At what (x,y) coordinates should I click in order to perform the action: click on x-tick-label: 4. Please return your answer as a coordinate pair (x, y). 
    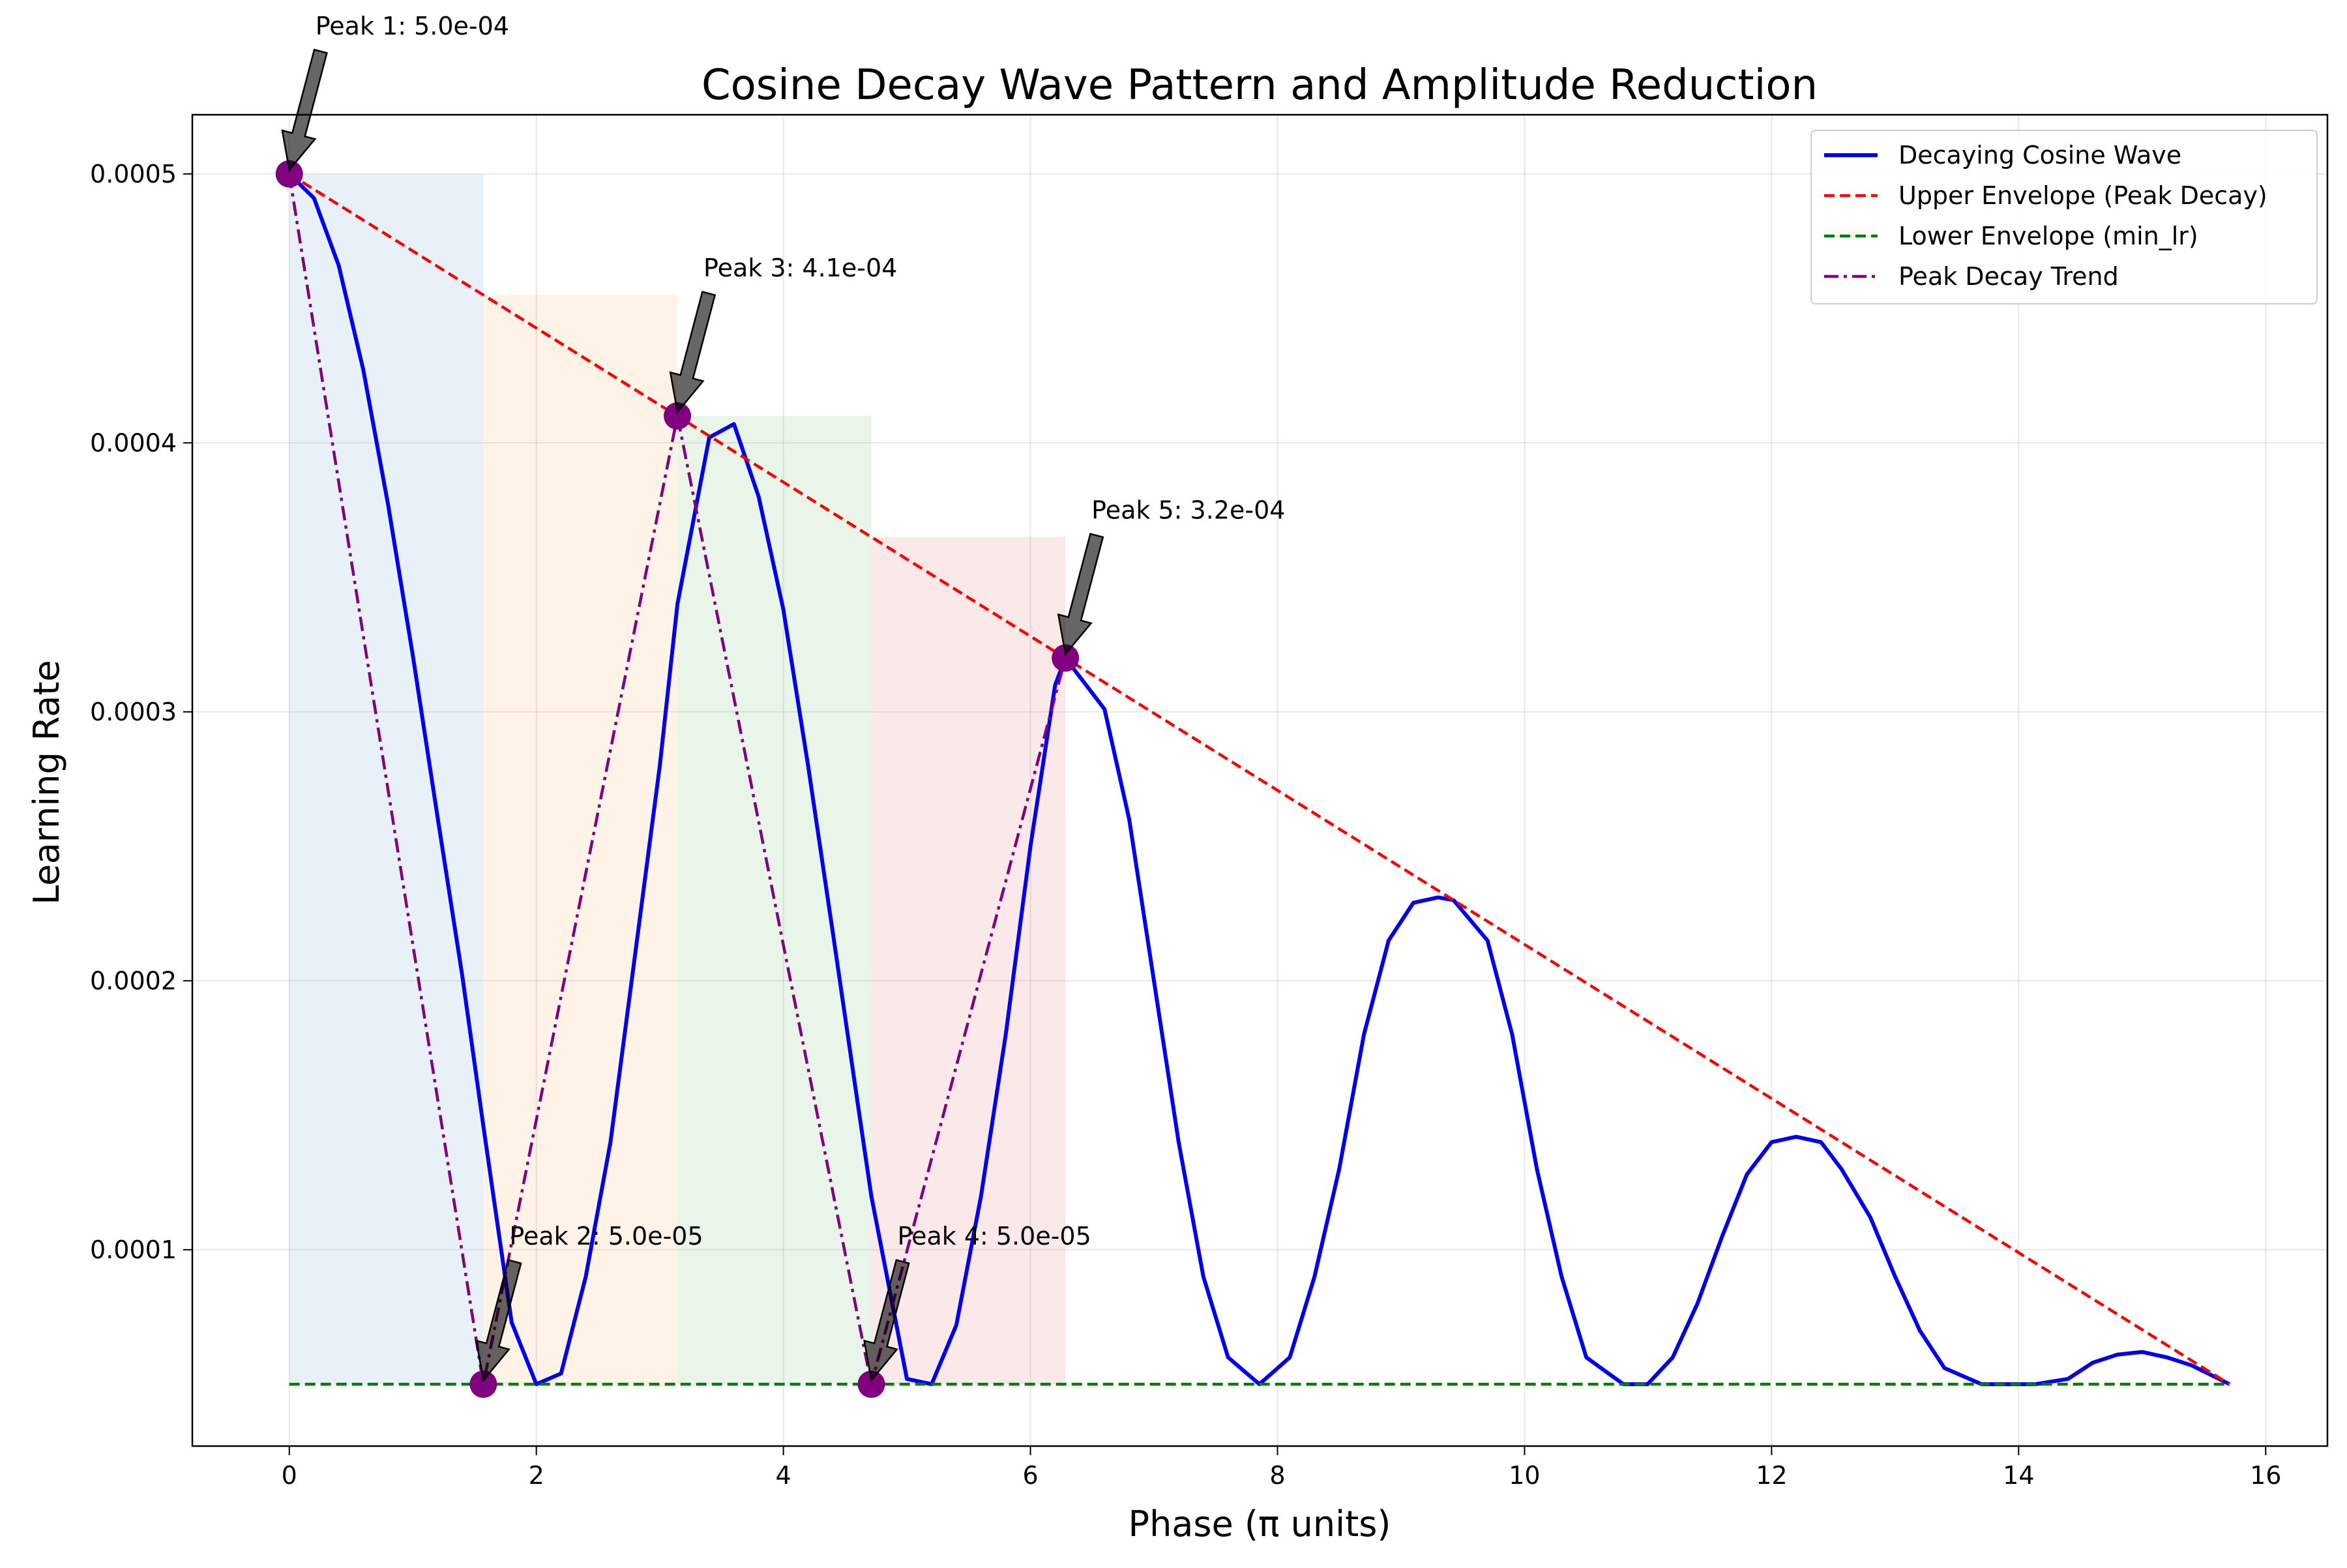
    Looking at the image, I should click on (783, 1475).